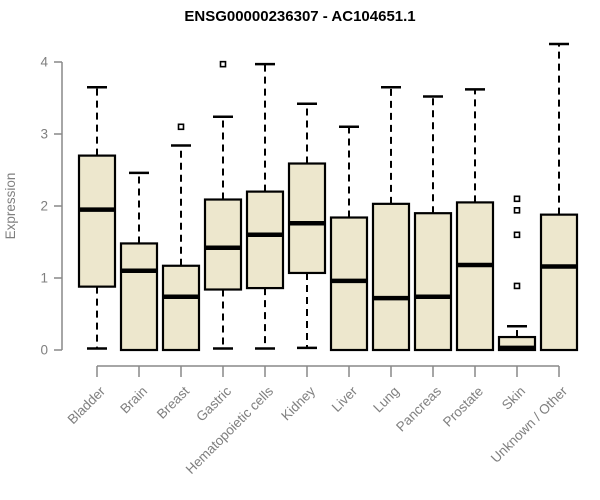 The width and height of the screenshot is (600, 500). What do you see at coordinates (44, 62) in the screenshot?
I see `y-tick-label: 4` at bounding box center [44, 62].